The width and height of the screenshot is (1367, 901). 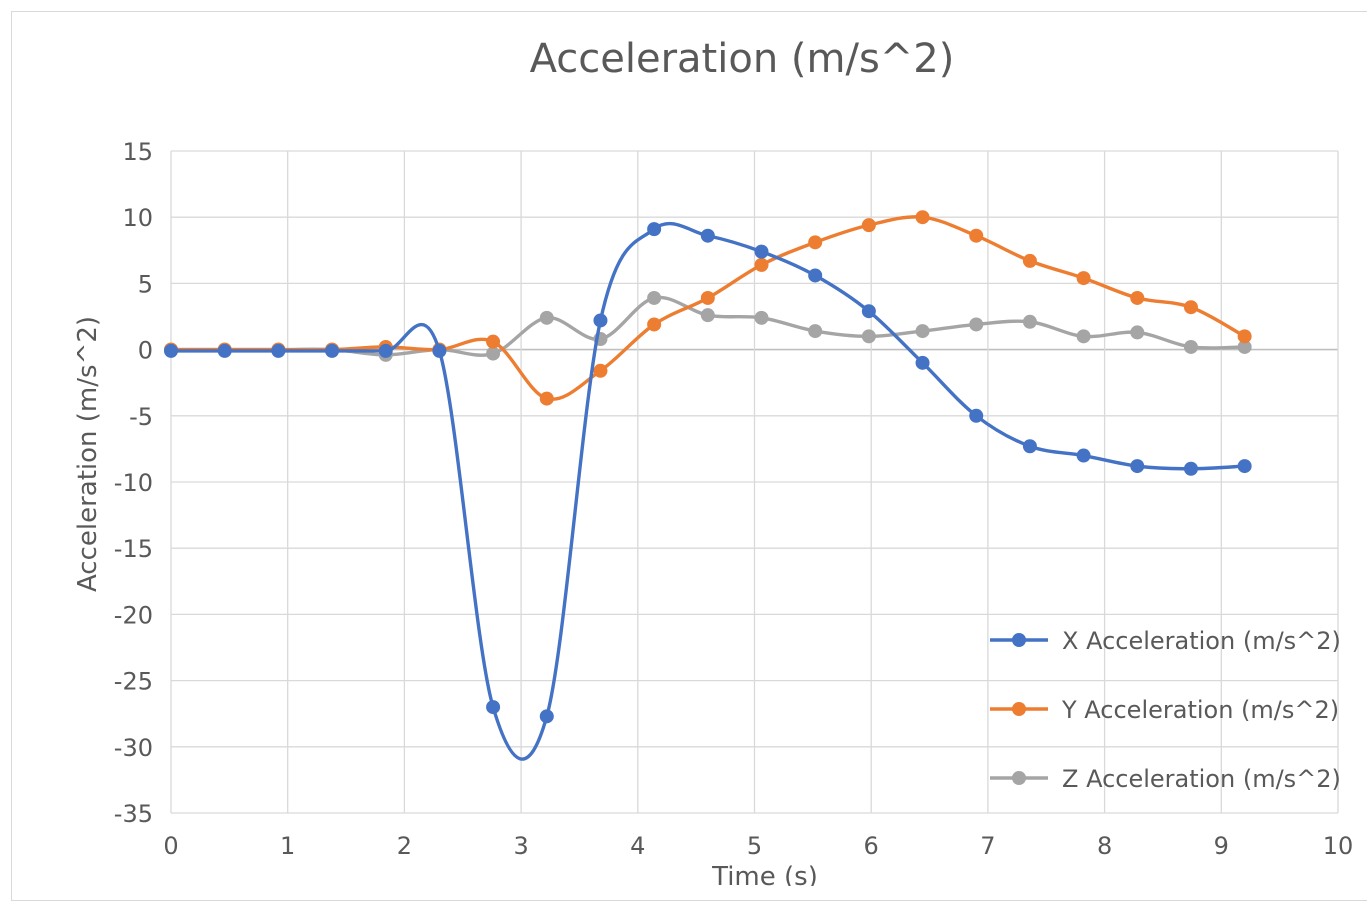 I want to click on x-tick-label: 6, so click(x=871, y=846).